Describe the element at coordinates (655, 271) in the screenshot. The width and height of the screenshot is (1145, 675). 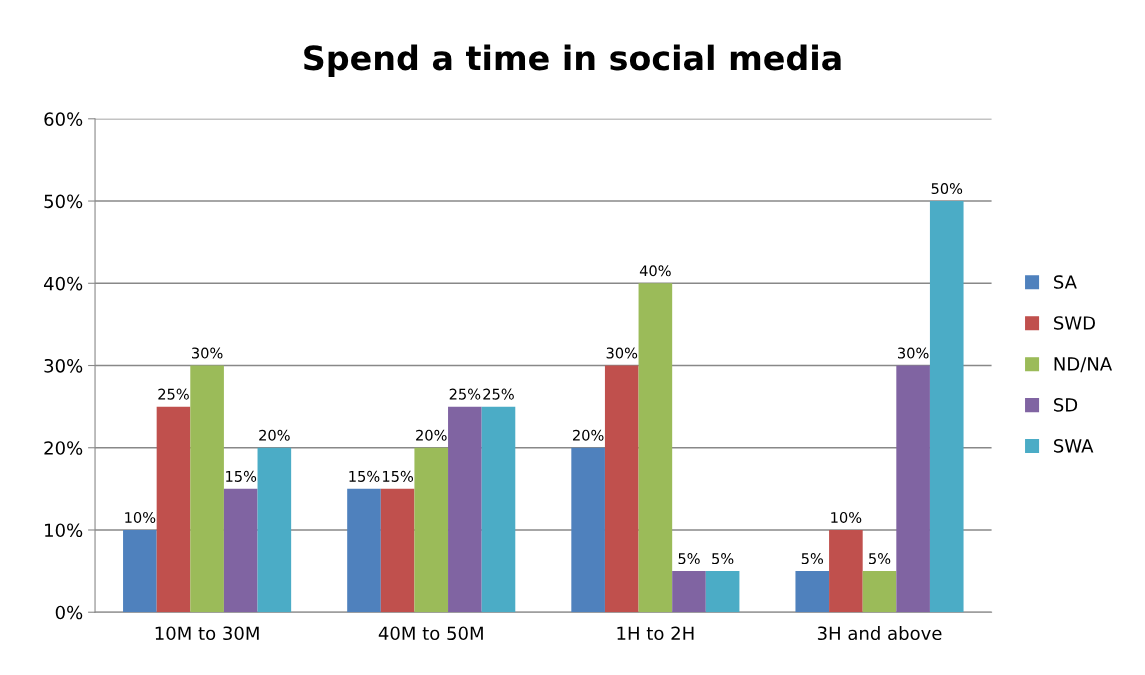
I see `data-label: 40%` at that location.